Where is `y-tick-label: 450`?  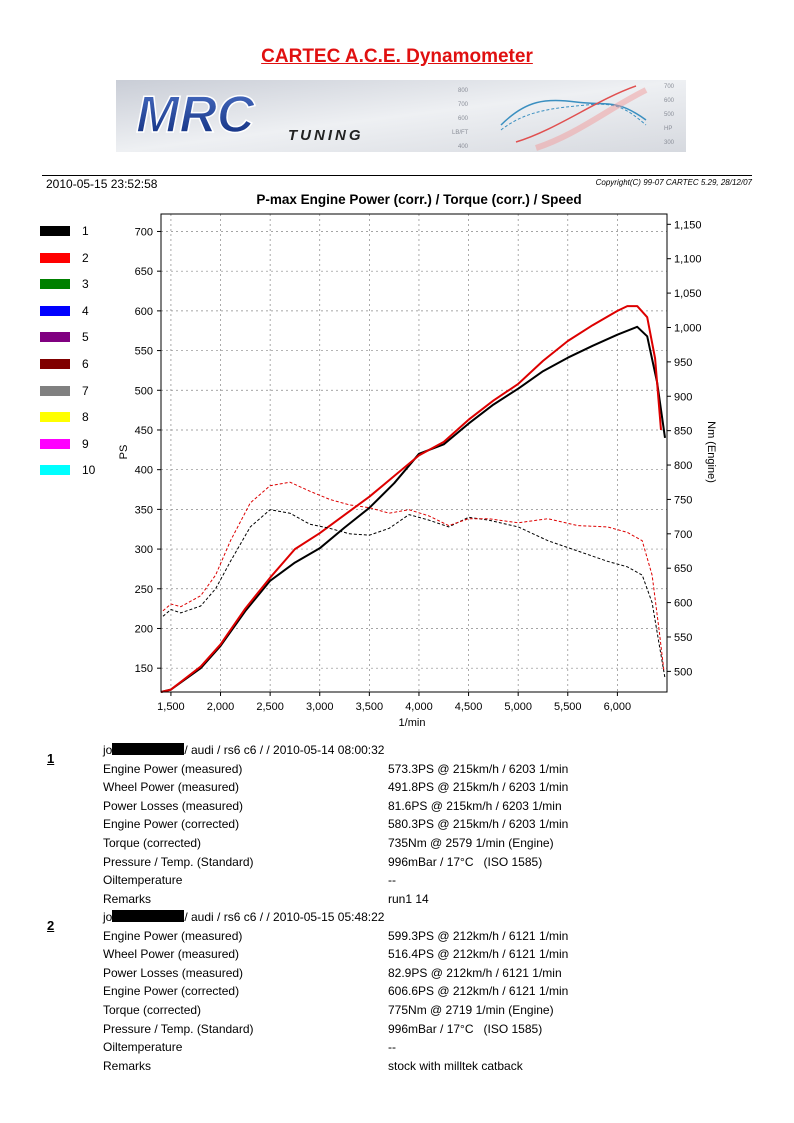
y-tick-label: 450 is located at coordinates (144, 431).